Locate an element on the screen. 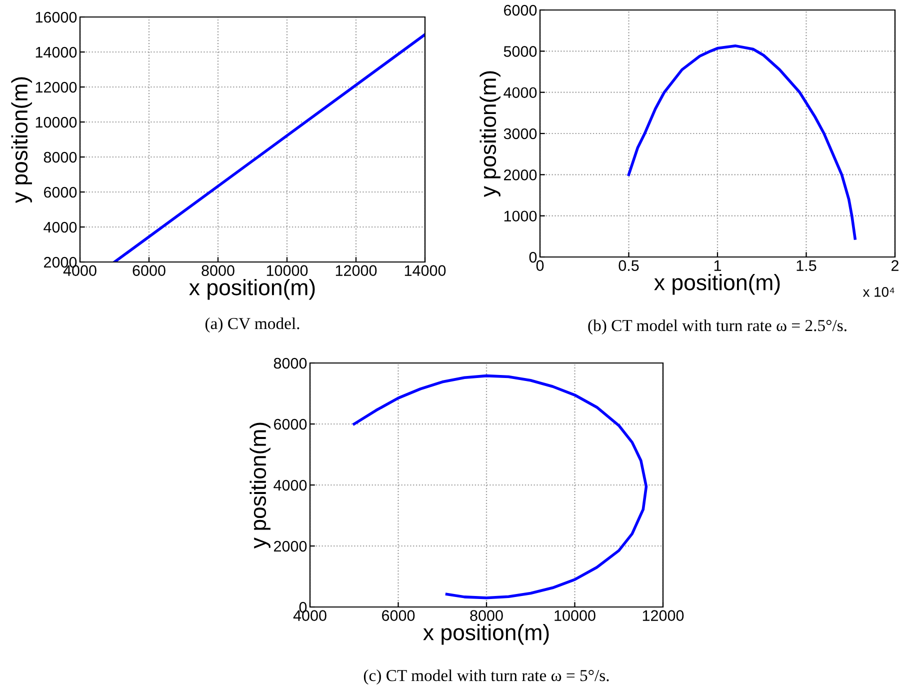 This screenshot has width=915, height=690. y-tick-label: 14000 is located at coordinates (56, 52).